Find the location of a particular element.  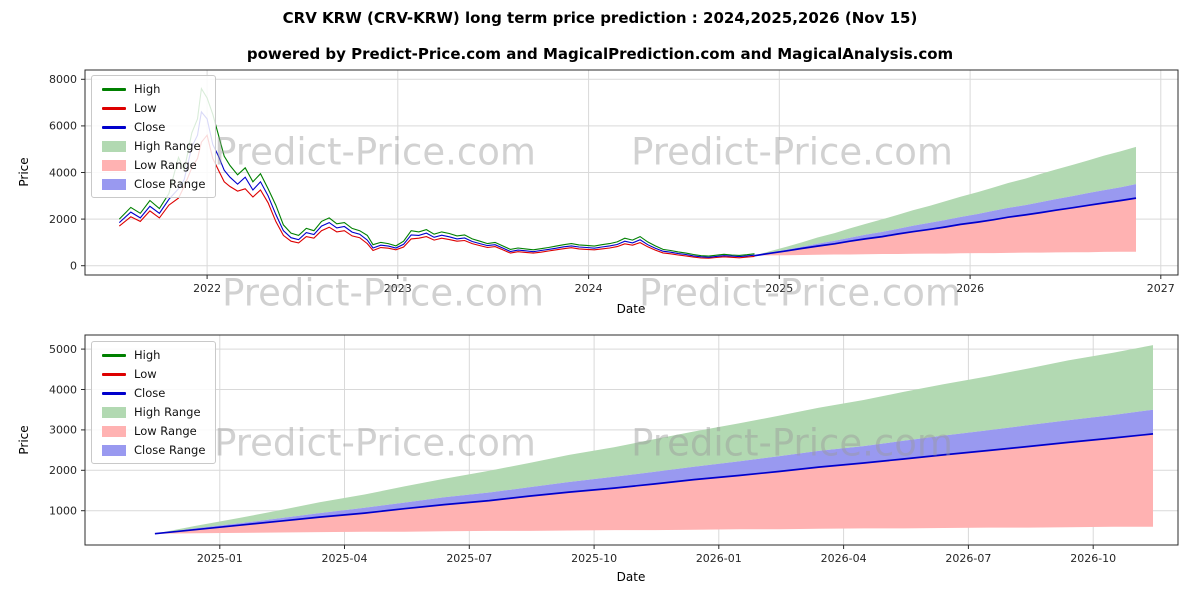

x-tick-label: 2025-04 is located at coordinates (345, 558).